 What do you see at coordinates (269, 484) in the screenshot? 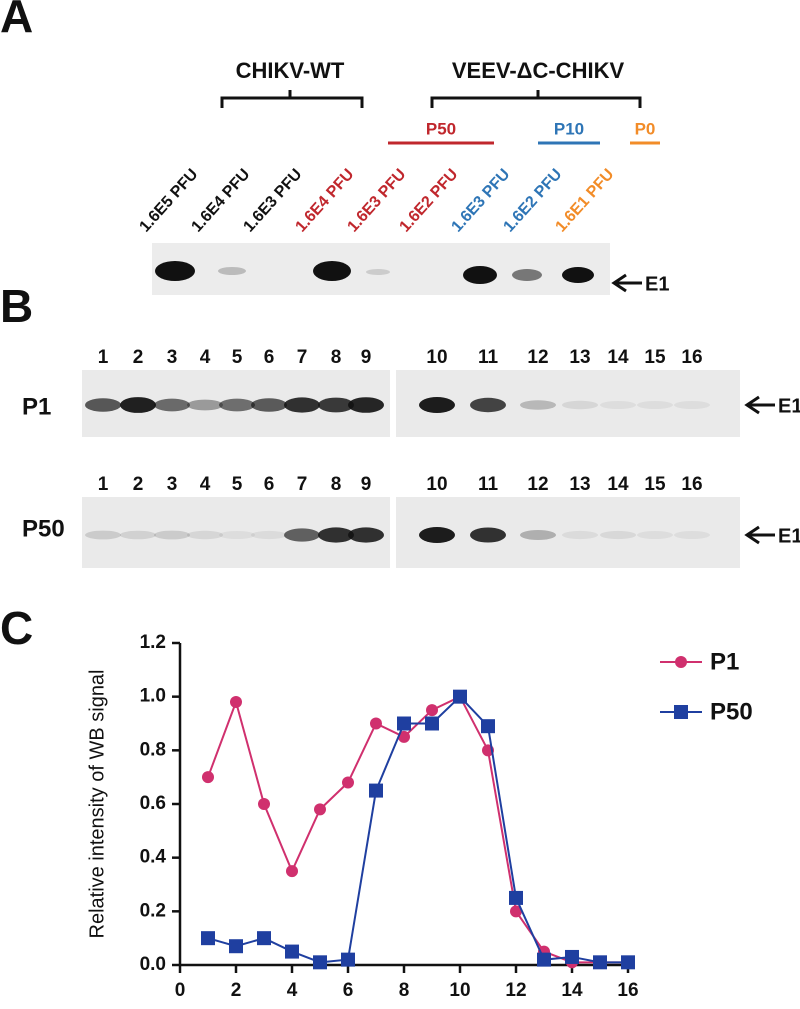
I see `lane-number: 6` at bounding box center [269, 484].